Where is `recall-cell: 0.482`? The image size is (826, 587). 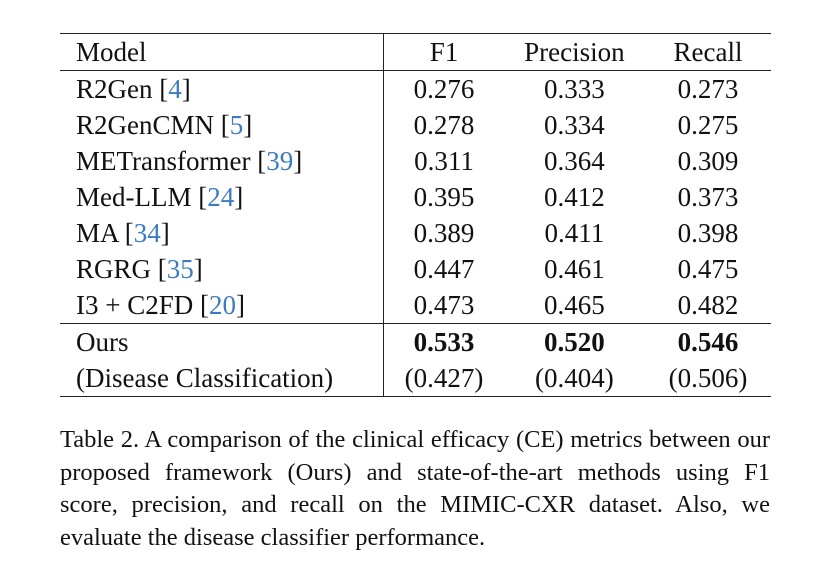
recall-cell: 0.482 is located at coordinates (708, 304).